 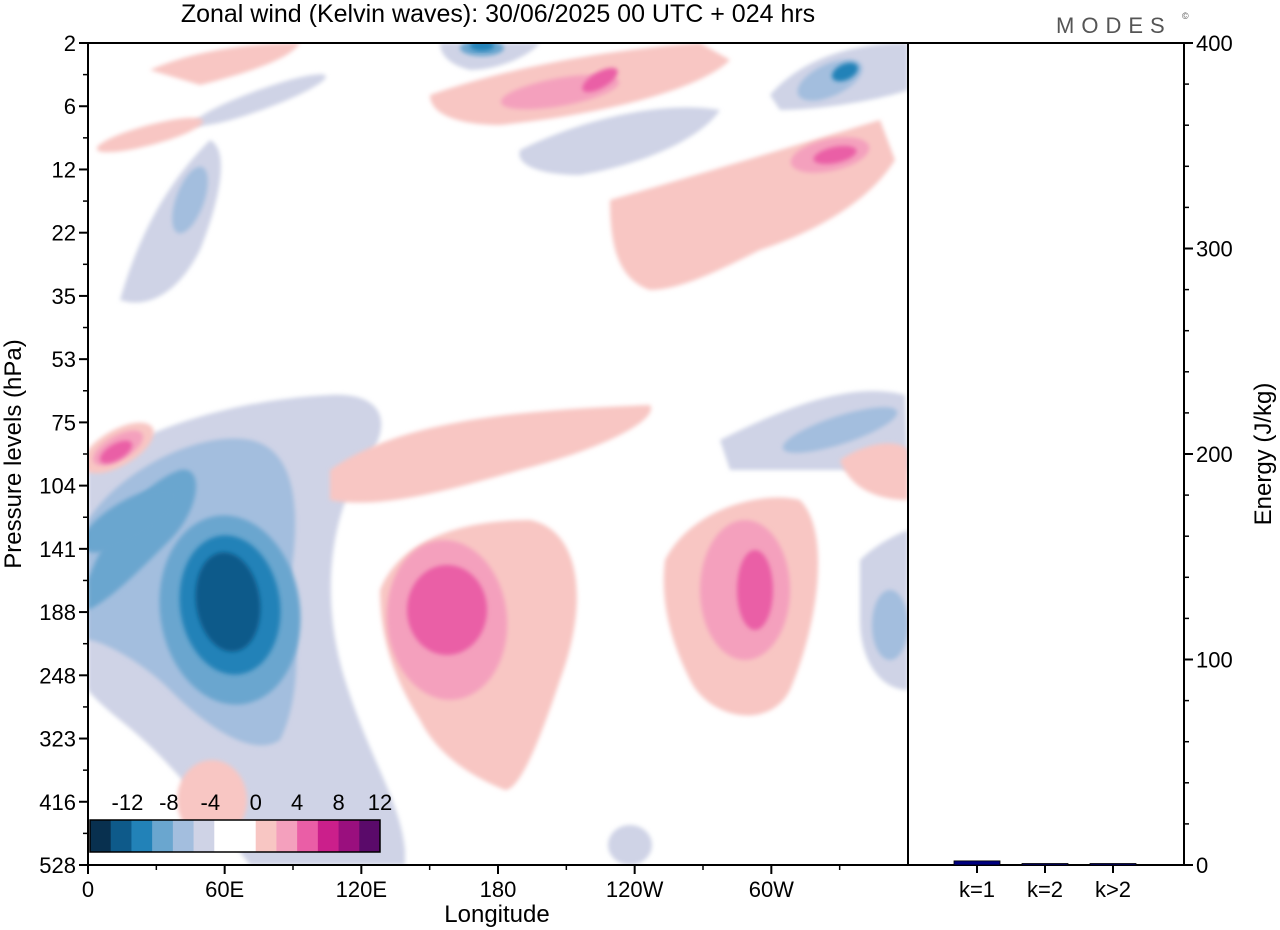 I want to click on energy-tick-label: 0, so click(x=1202, y=865).